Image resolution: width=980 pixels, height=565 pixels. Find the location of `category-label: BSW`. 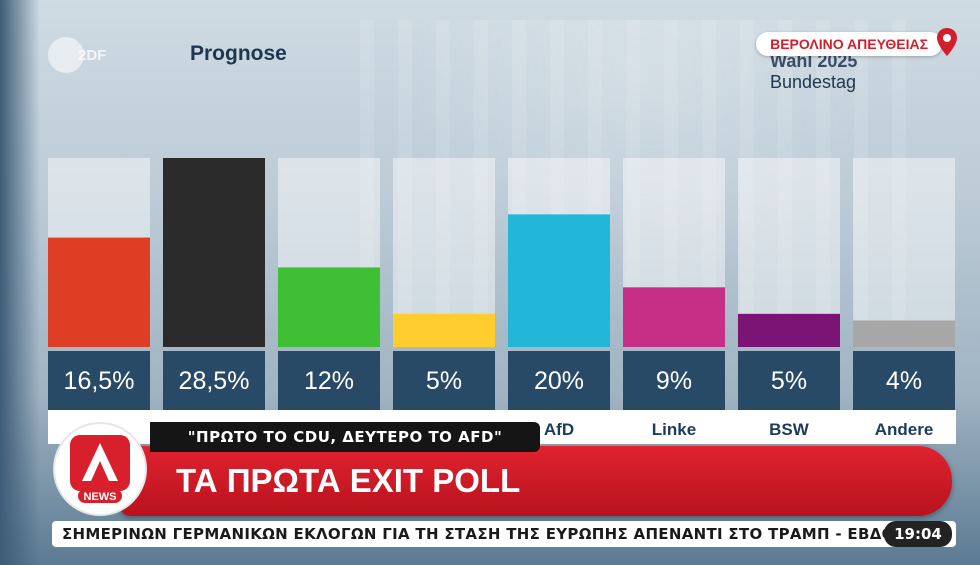

category-label: BSW is located at coordinates (789, 429).